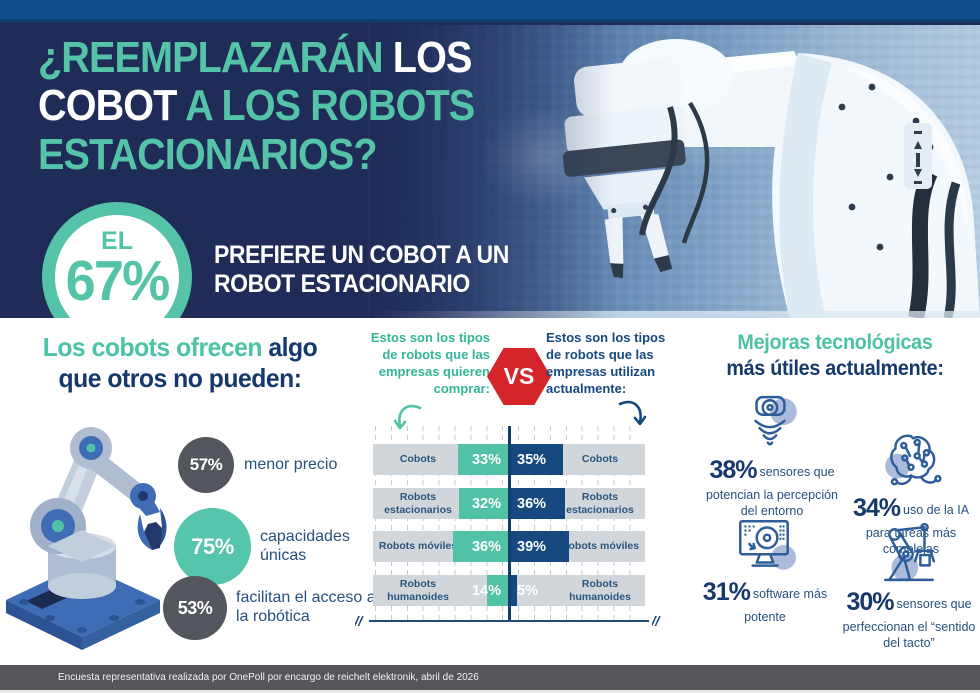  Describe the element at coordinates (835, 342) in the screenshot. I see `right-title-teal: Mejoras tecnológicas` at that location.